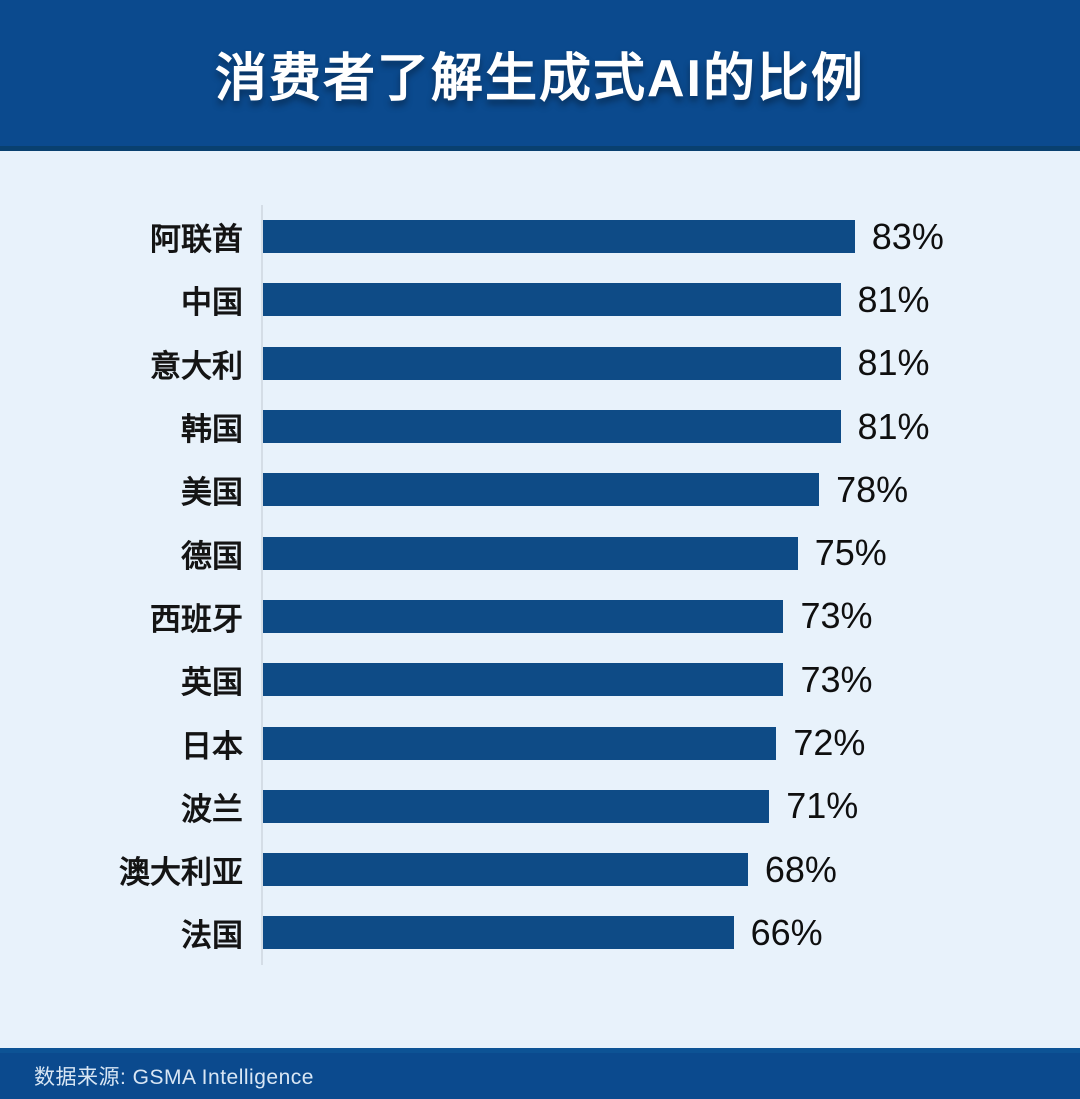 The height and width of the screenshot is (1099, 1080). What do you see at coordinates (196, 240) in the screenshot?
I see `country-label: 阿联酋` at bounding box center [196, 240].